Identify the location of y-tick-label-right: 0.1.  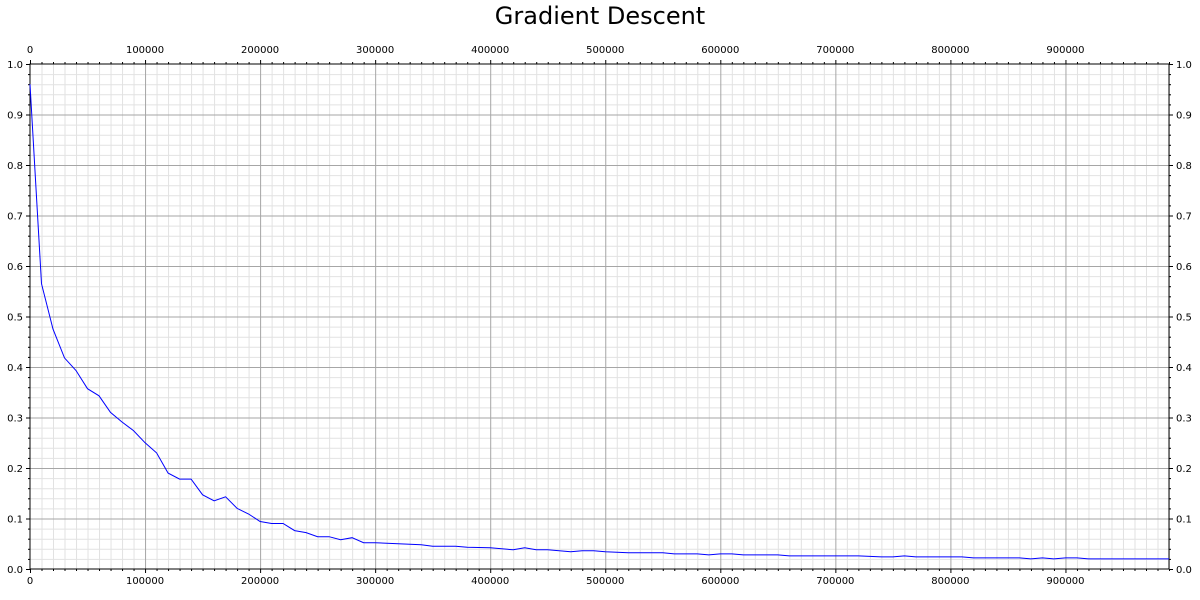
(1184, 520).